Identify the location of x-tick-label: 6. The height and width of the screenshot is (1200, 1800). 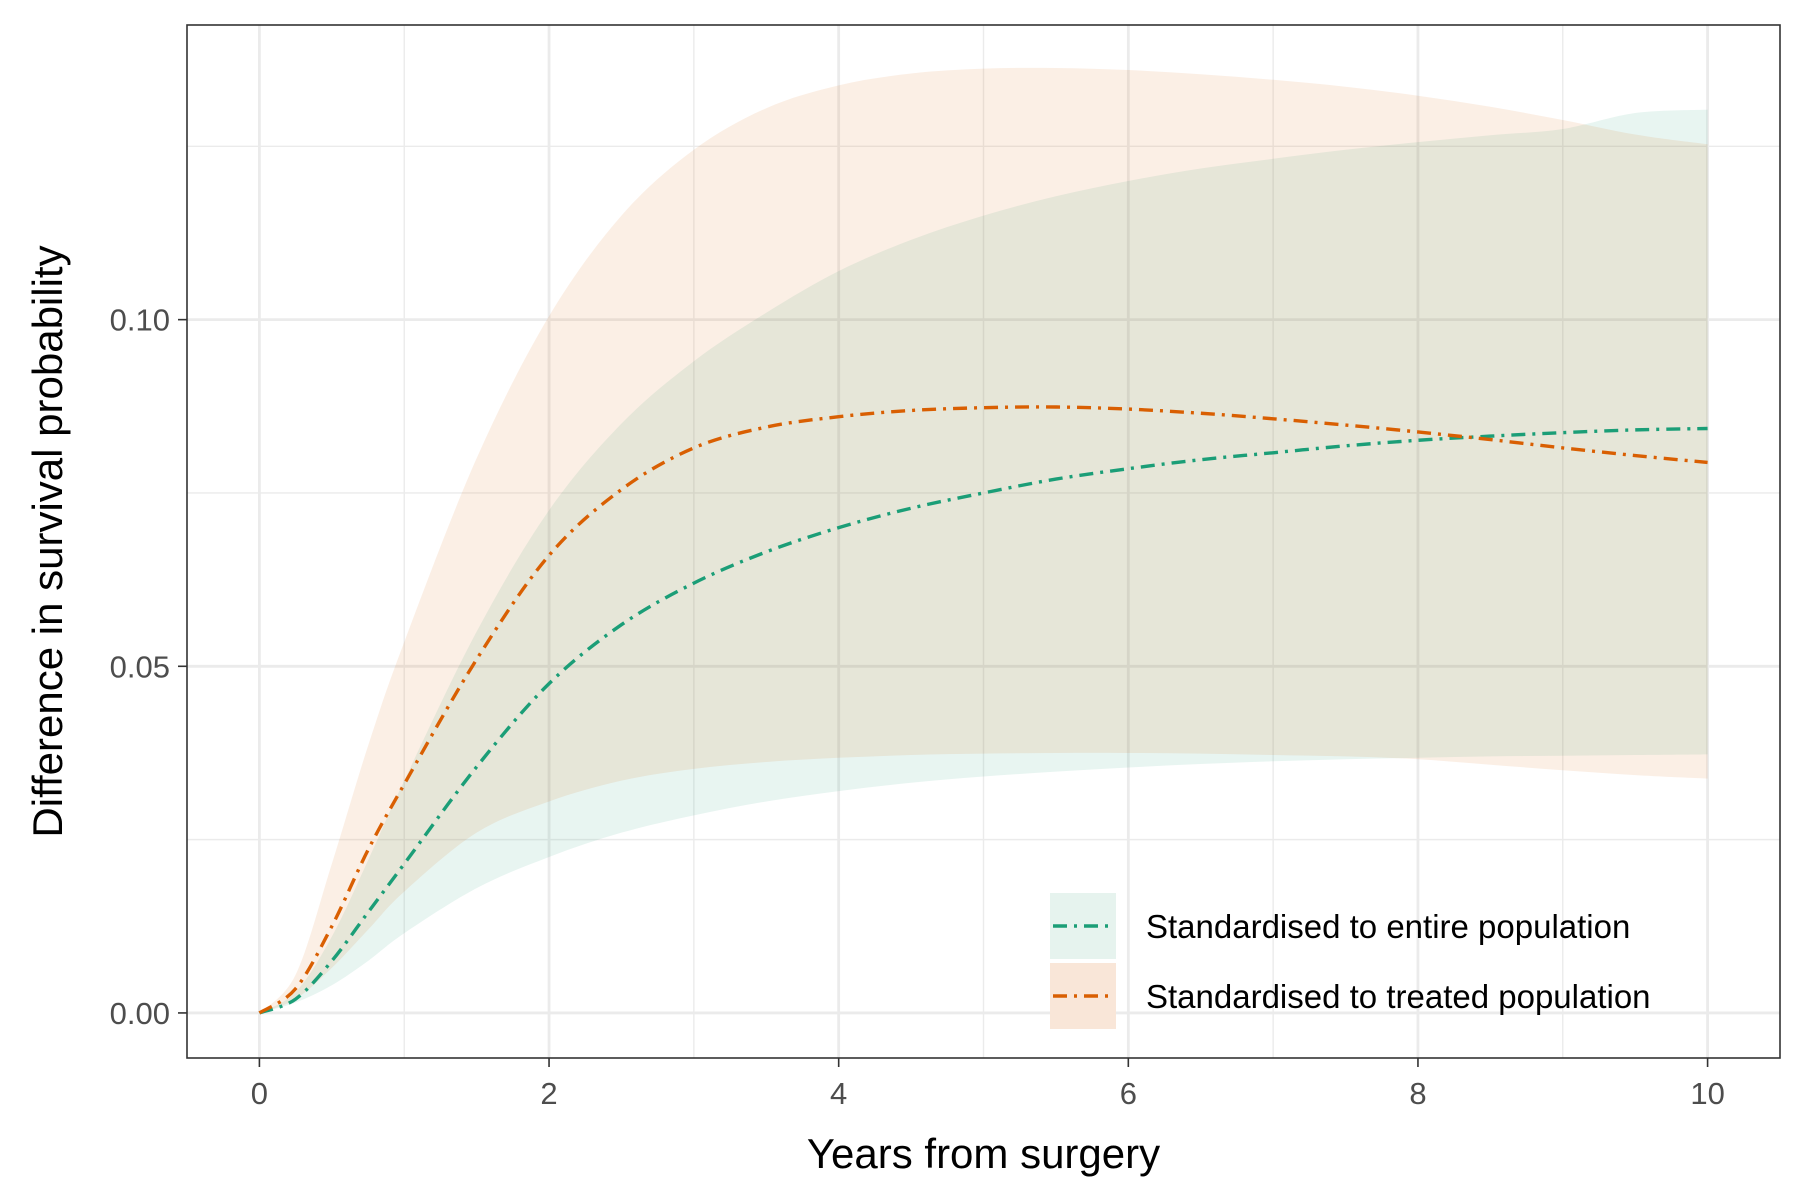
(1128, 1093).